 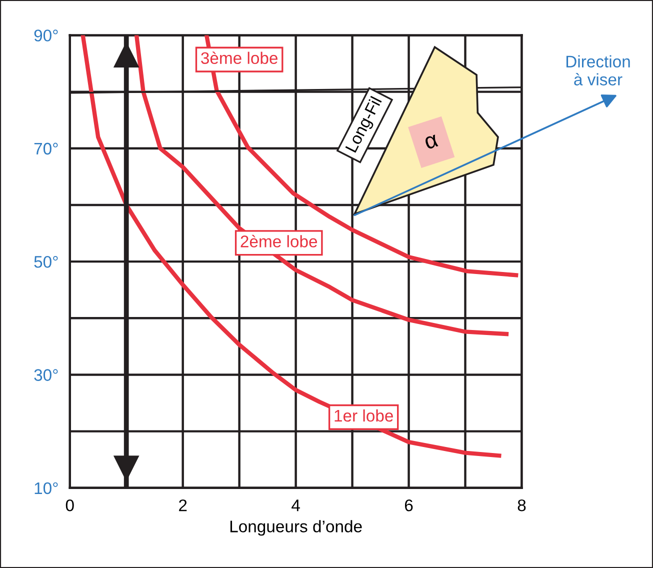 I want to click on y-tick-label: 10°, so click(x=46, y=488).